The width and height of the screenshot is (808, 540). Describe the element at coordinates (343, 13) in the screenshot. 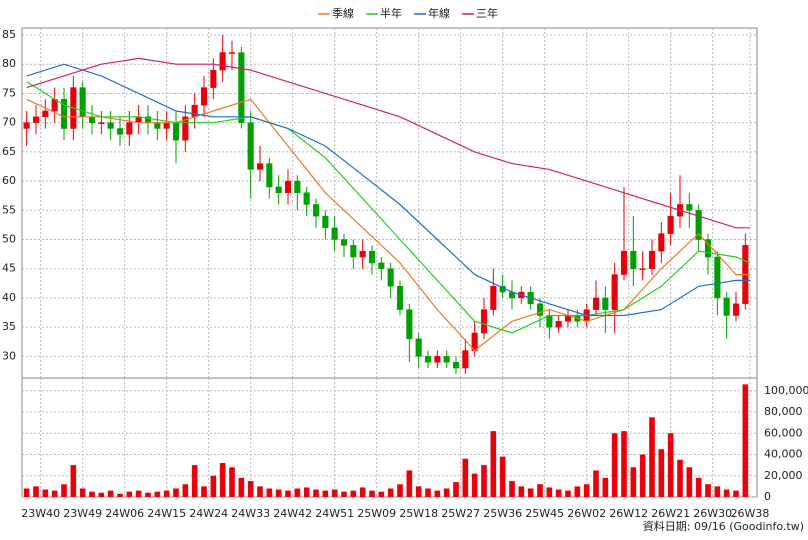

I see `legend-label: 季線` at that location.